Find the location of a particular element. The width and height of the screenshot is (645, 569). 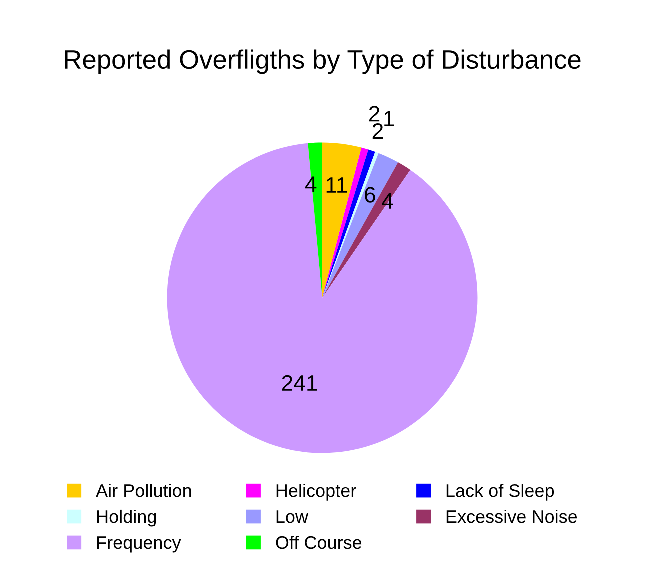

data-label: 1 is located at coordinates (389, 118).